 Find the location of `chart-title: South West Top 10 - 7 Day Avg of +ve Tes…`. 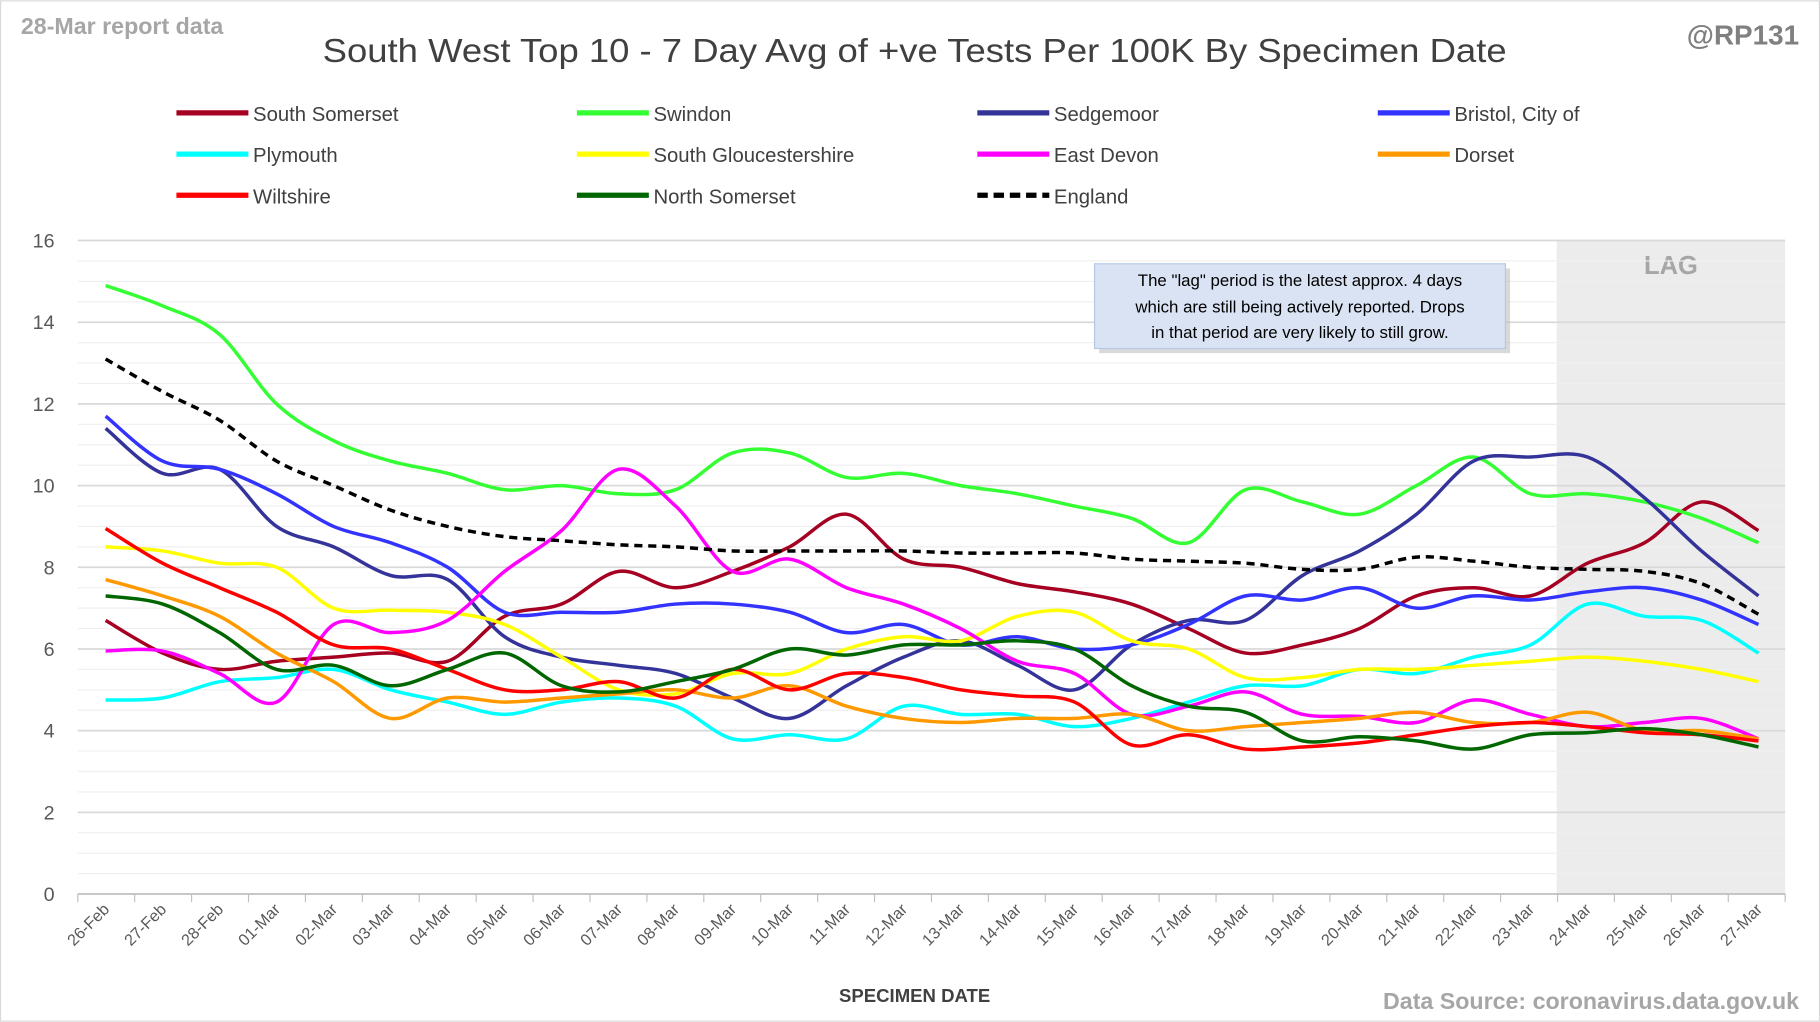

chart-title: South West Top 10 - 7 Day Avg of +ve Tes… is located at coordinates (915, 51).